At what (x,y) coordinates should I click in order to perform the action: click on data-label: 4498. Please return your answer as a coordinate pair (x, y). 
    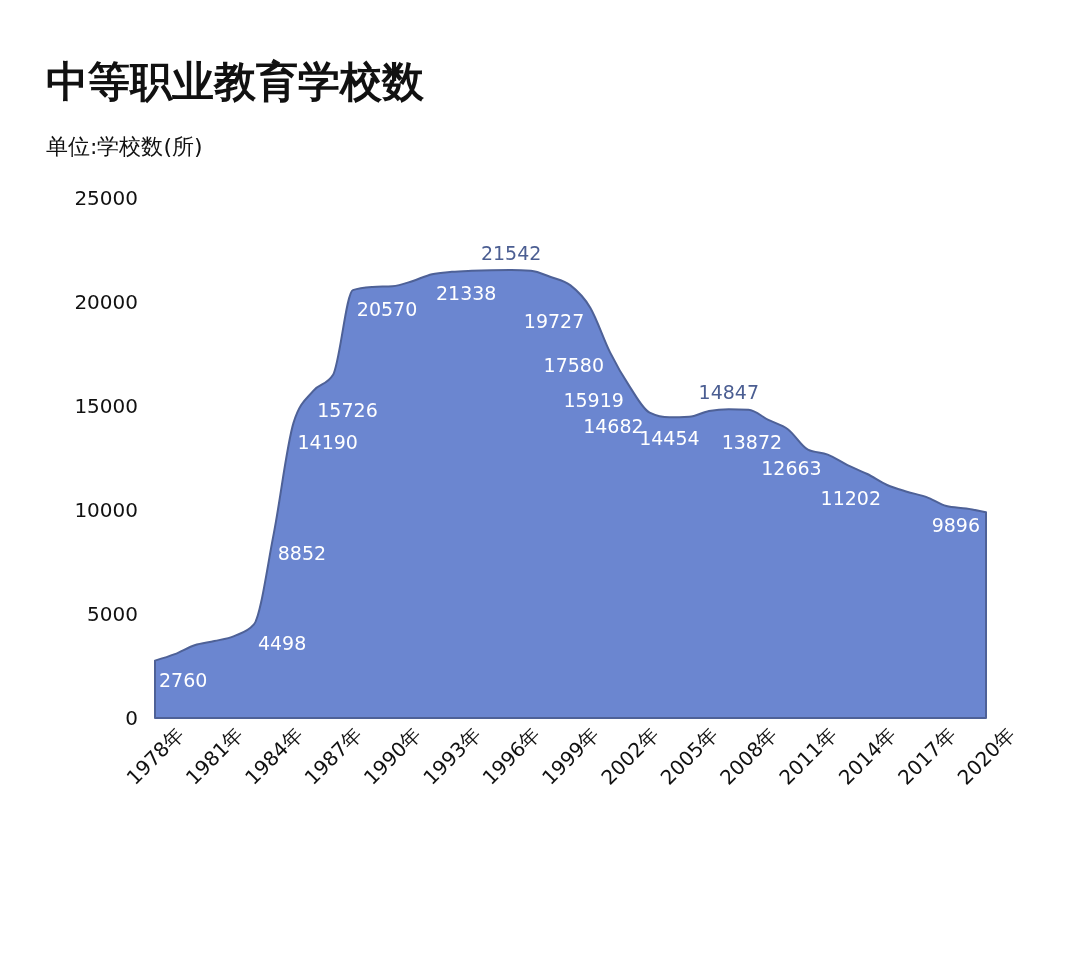
    Looking at the image, I should click on (282, 643).